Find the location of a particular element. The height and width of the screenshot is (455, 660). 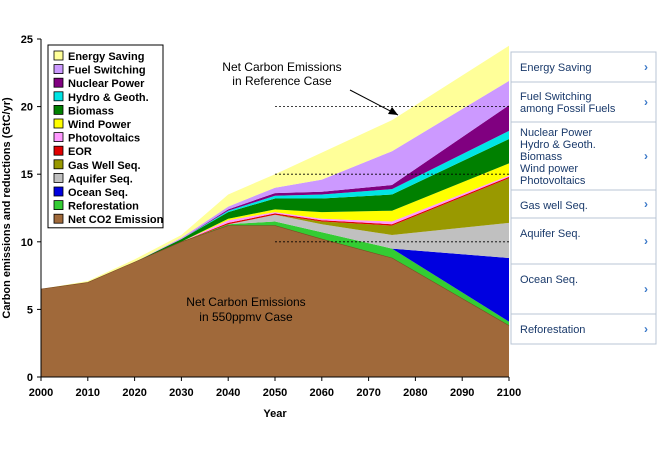

x-tick-label: 2100 is located at coordinates (509, 393).